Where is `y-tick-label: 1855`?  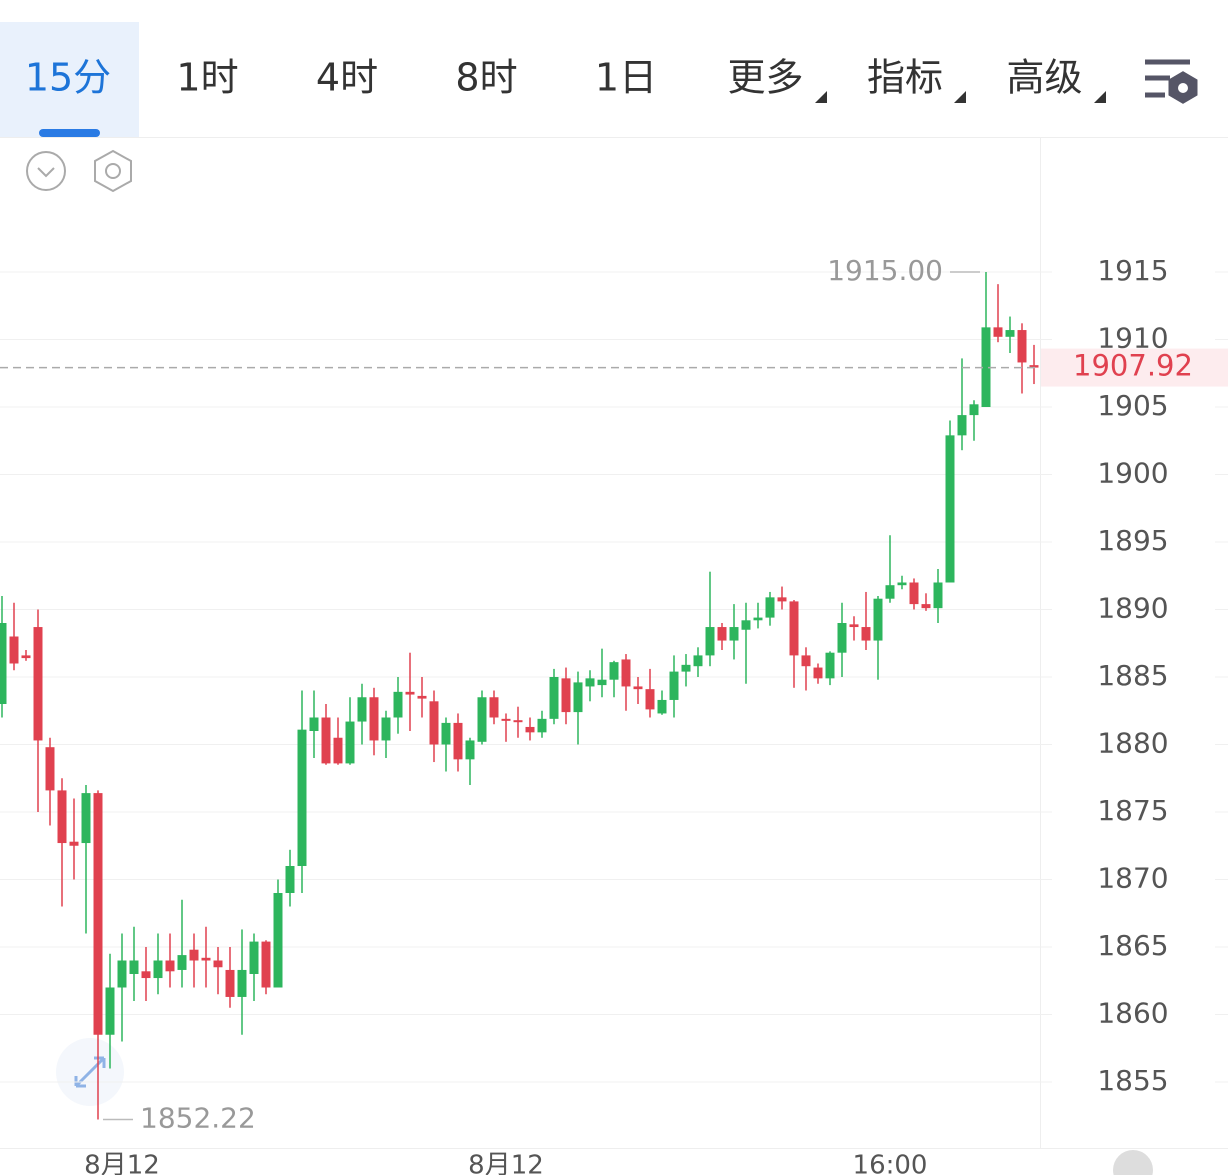 y-tick-label: 1855 is located at coordinates (1132, 1080).